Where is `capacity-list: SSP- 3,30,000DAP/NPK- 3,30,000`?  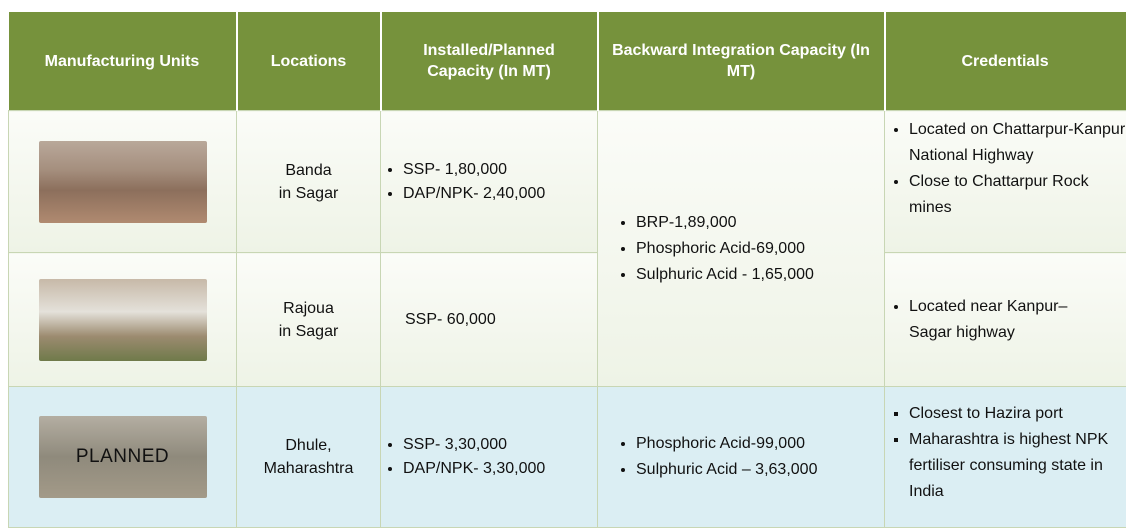 capacity-list: SSP- 3,30,000DAP/NPK- 3,30,000 is located at coordinates (489, 457).